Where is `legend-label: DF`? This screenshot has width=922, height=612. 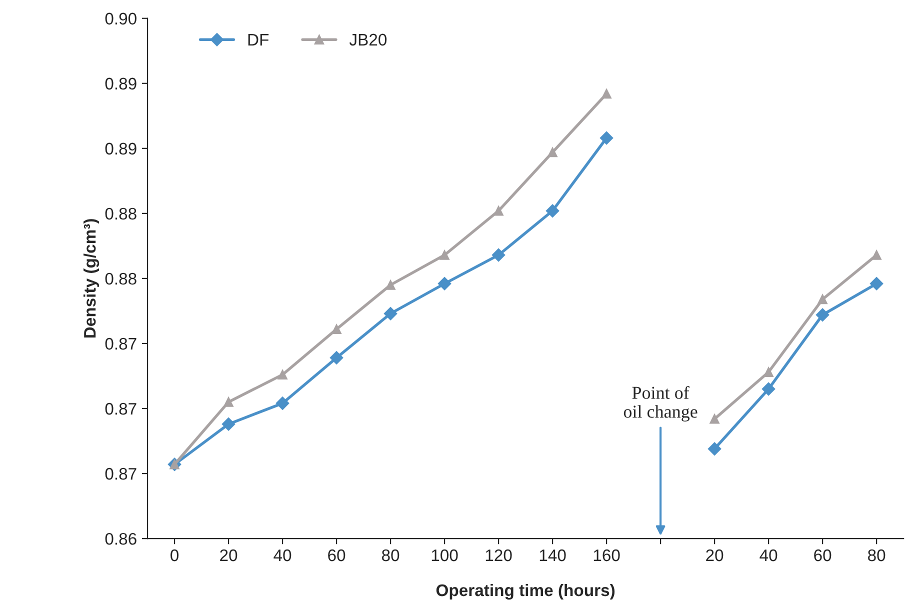 legend-label: DF is located at coordinates (258, 40).